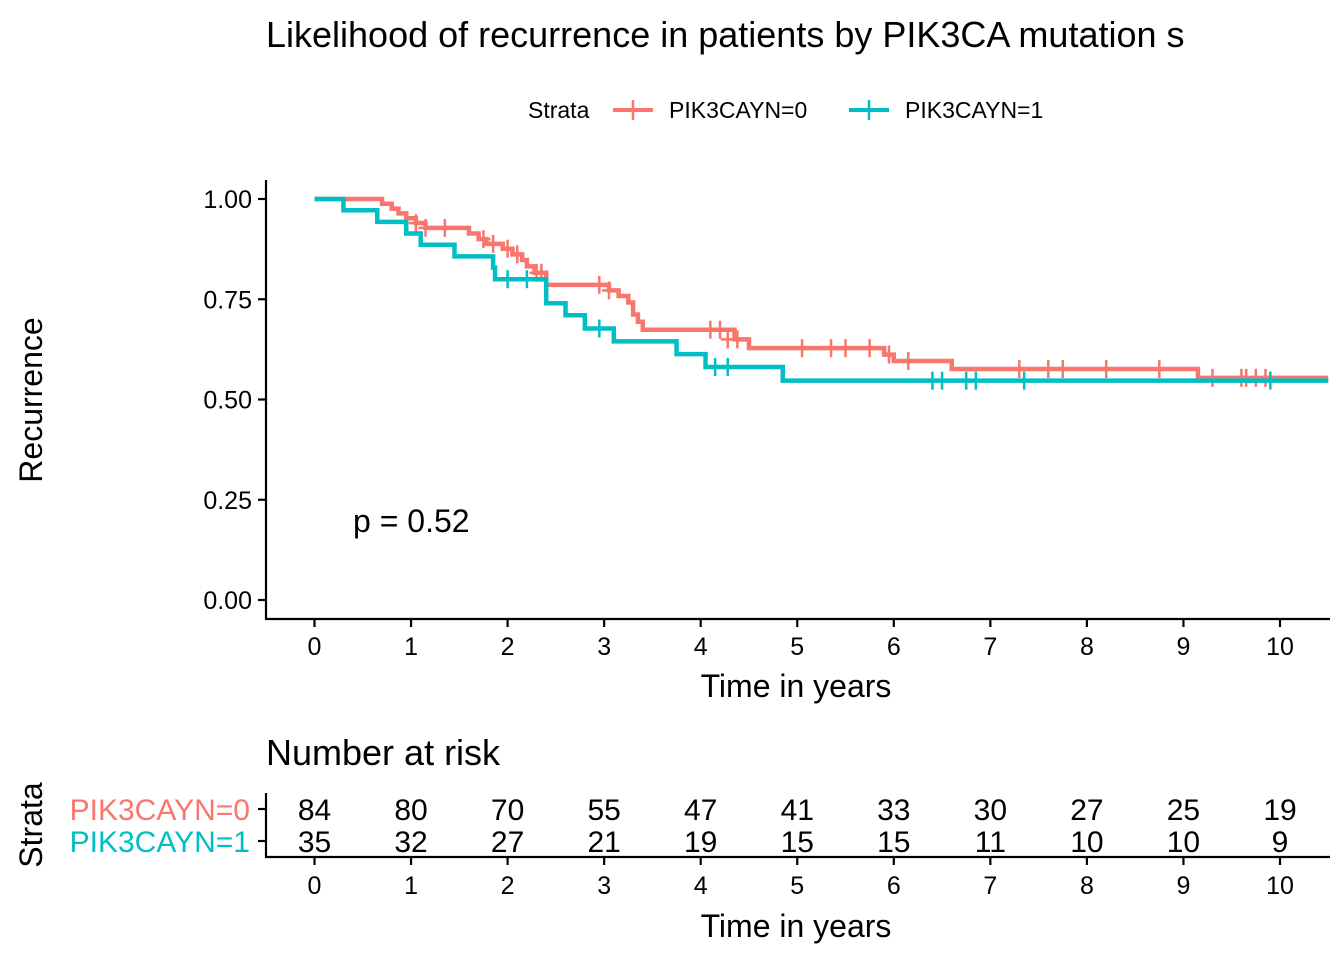 The height and width of the screenshot is (960, 1344). What do you see at coordinates (508, 886) in the screenshot?
I see `risk-x-tick-label: 2` at bounding box center [508, 886].